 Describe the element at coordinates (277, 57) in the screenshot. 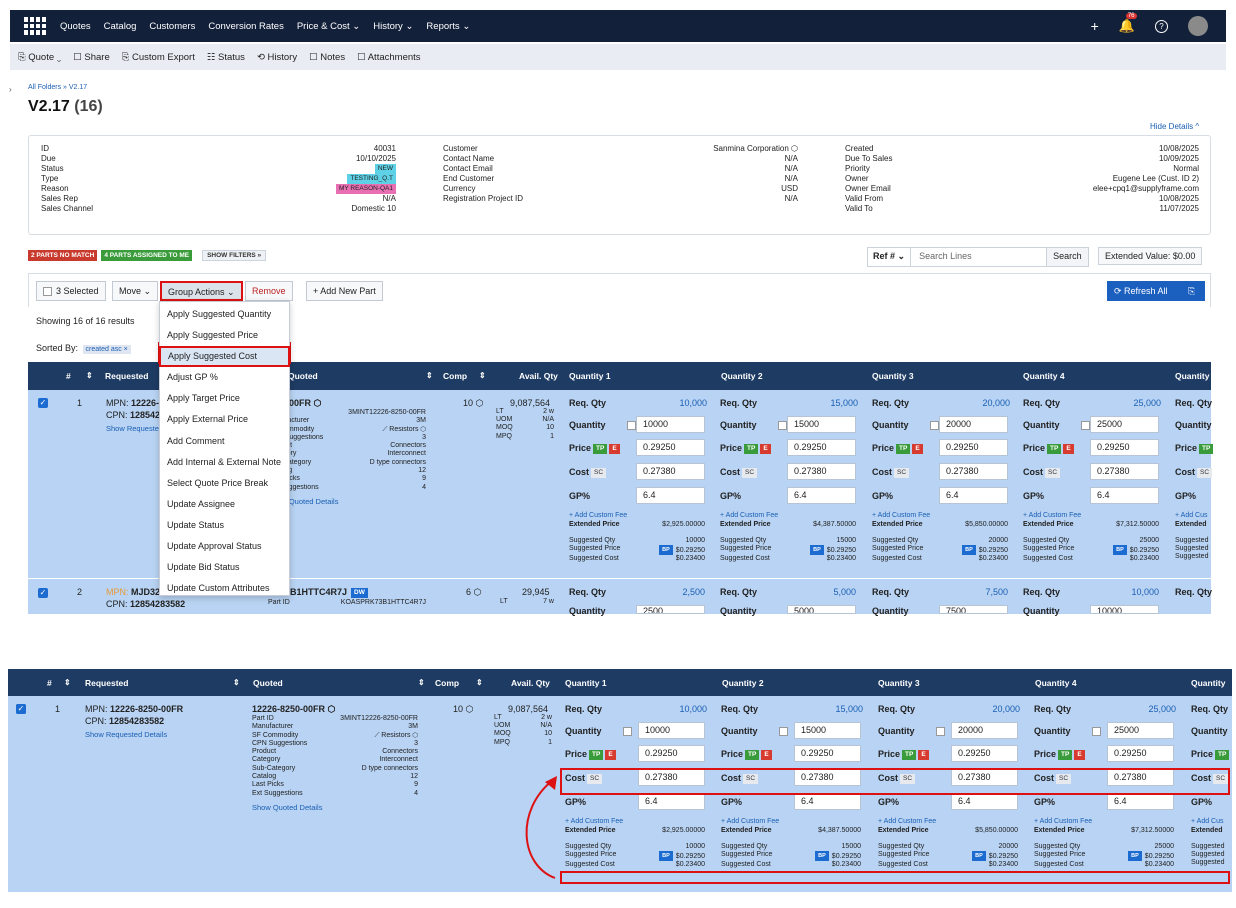

I see `history-button: ⟲ History` at that location.